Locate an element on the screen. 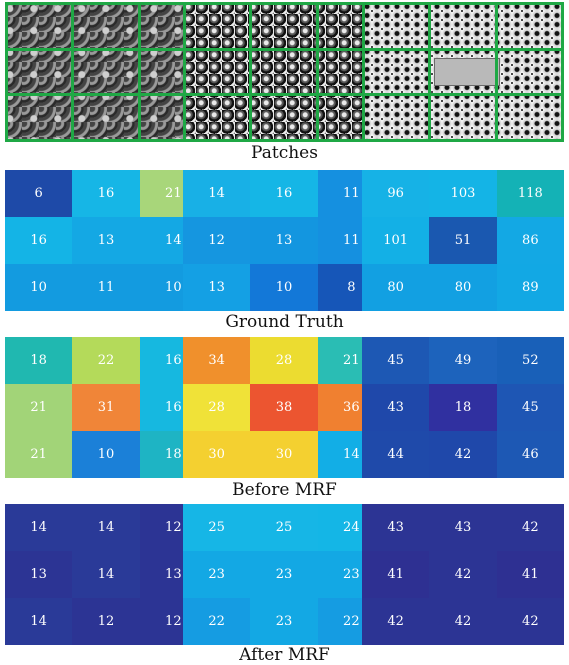 This screenshot has width=569, height=665. ground-truth-label: Ground Truth is located at coordinates (284, 322).